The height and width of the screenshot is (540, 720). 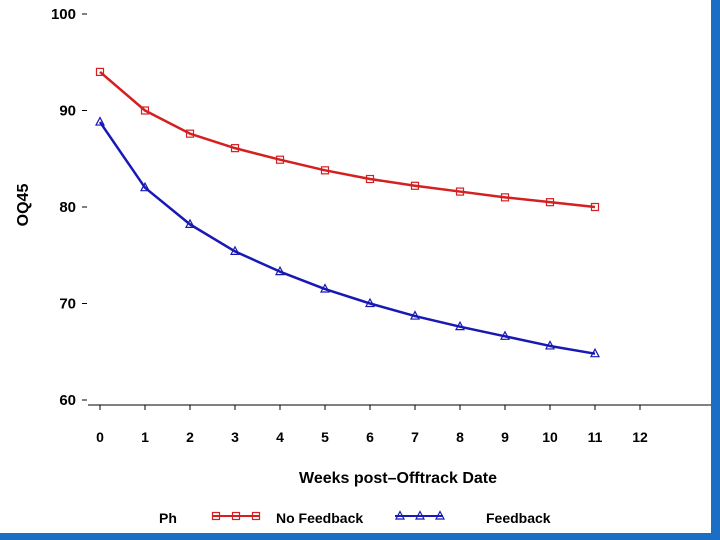 What do you see at coordinates (595, 437) in the screenshot?
I see `x-tick-label: 11` at bounding box center [595, 437].